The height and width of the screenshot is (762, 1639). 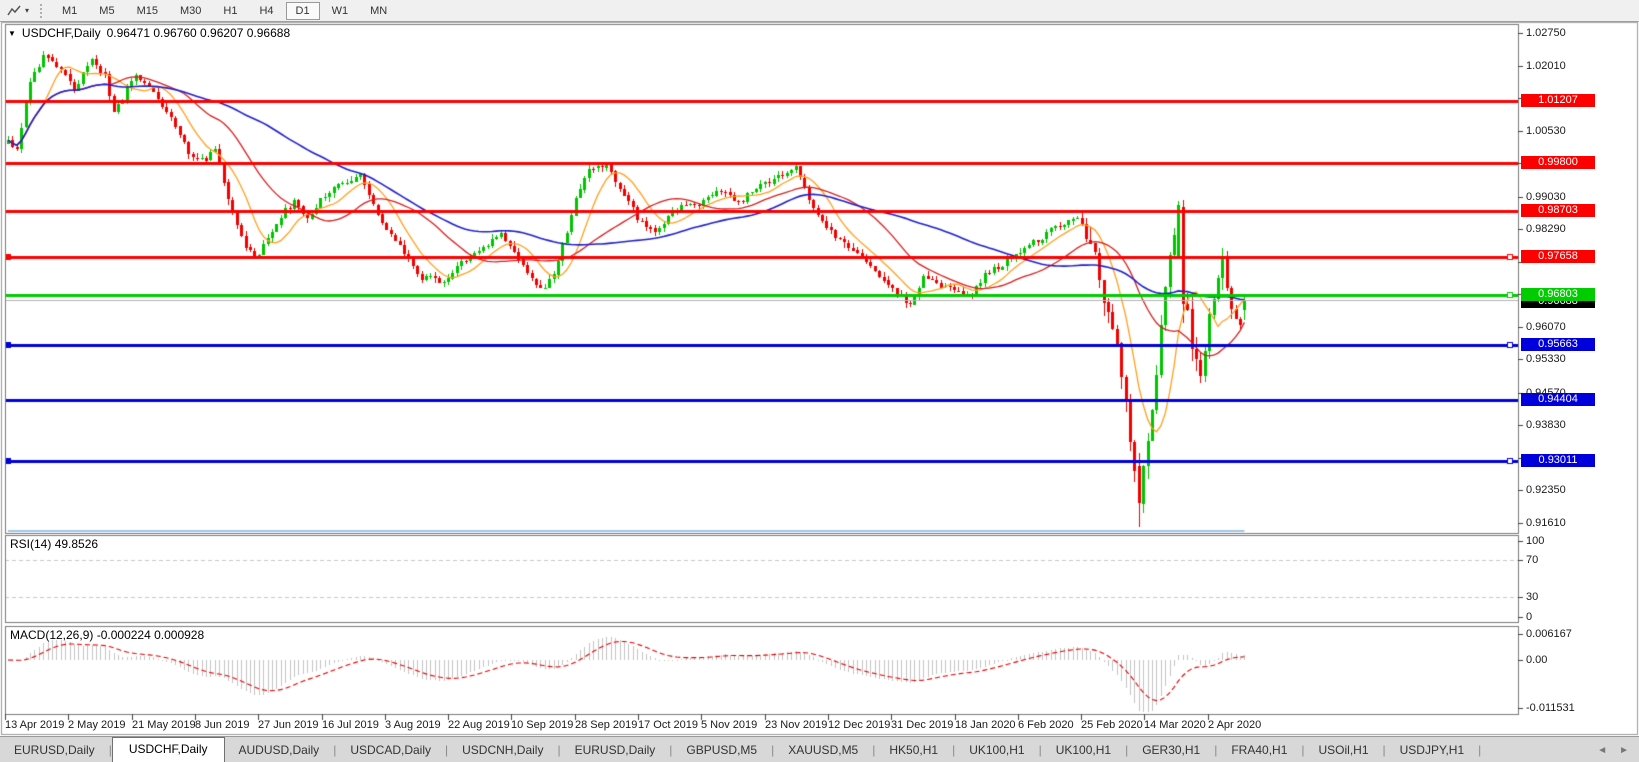 I want to click on price-tick-label: 0.99030, so click(x=1546, y=197).